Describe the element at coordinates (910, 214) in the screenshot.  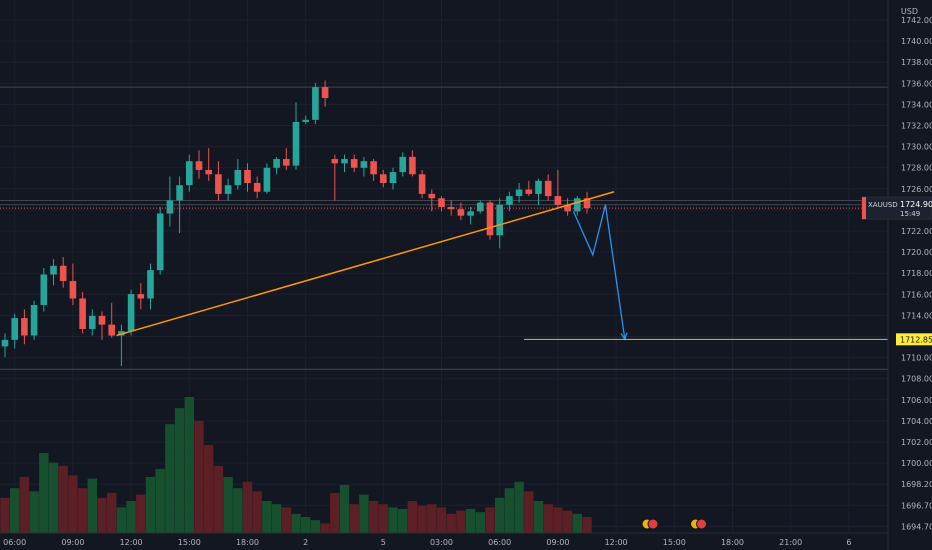
I see `countdown-label: 15:49` at that location.